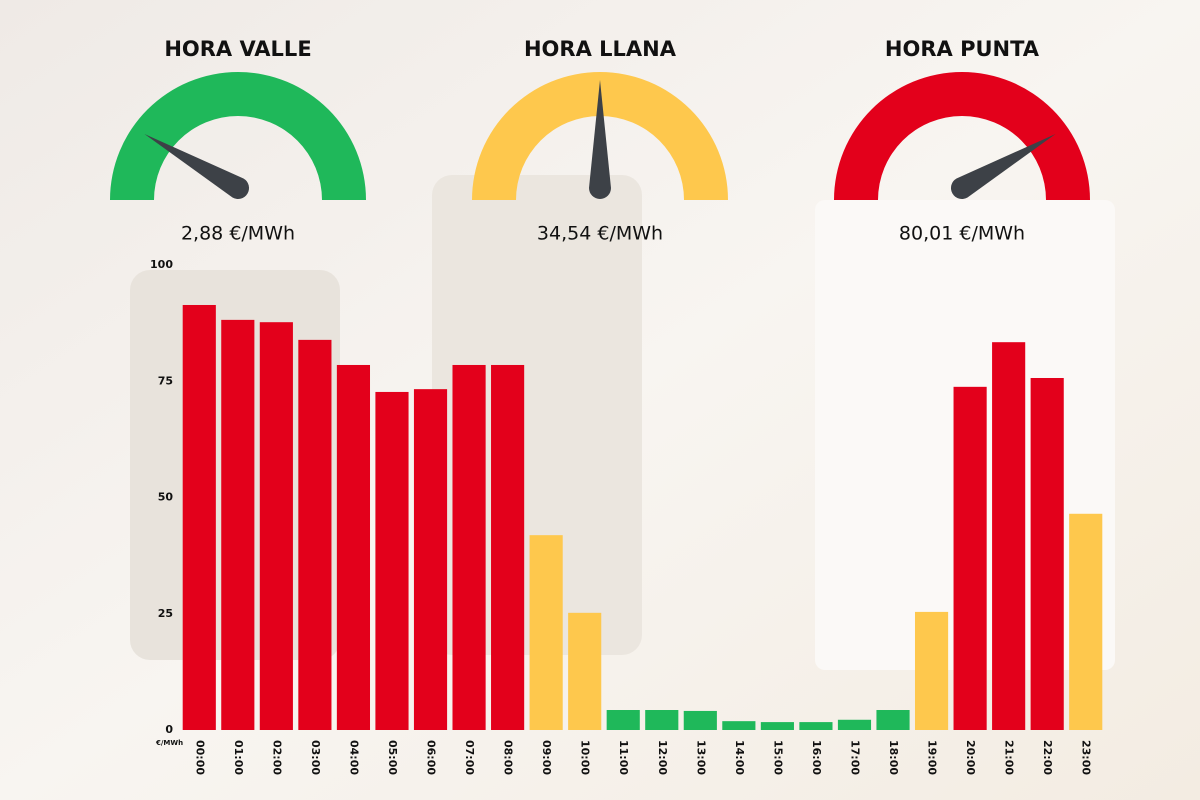 The width and height of the screenshot is (1200, 800). What do you see at coordinates (238, 757) in the screenshot?
I see `x-tick-label: 01:00` at bounding box center [238, 757].